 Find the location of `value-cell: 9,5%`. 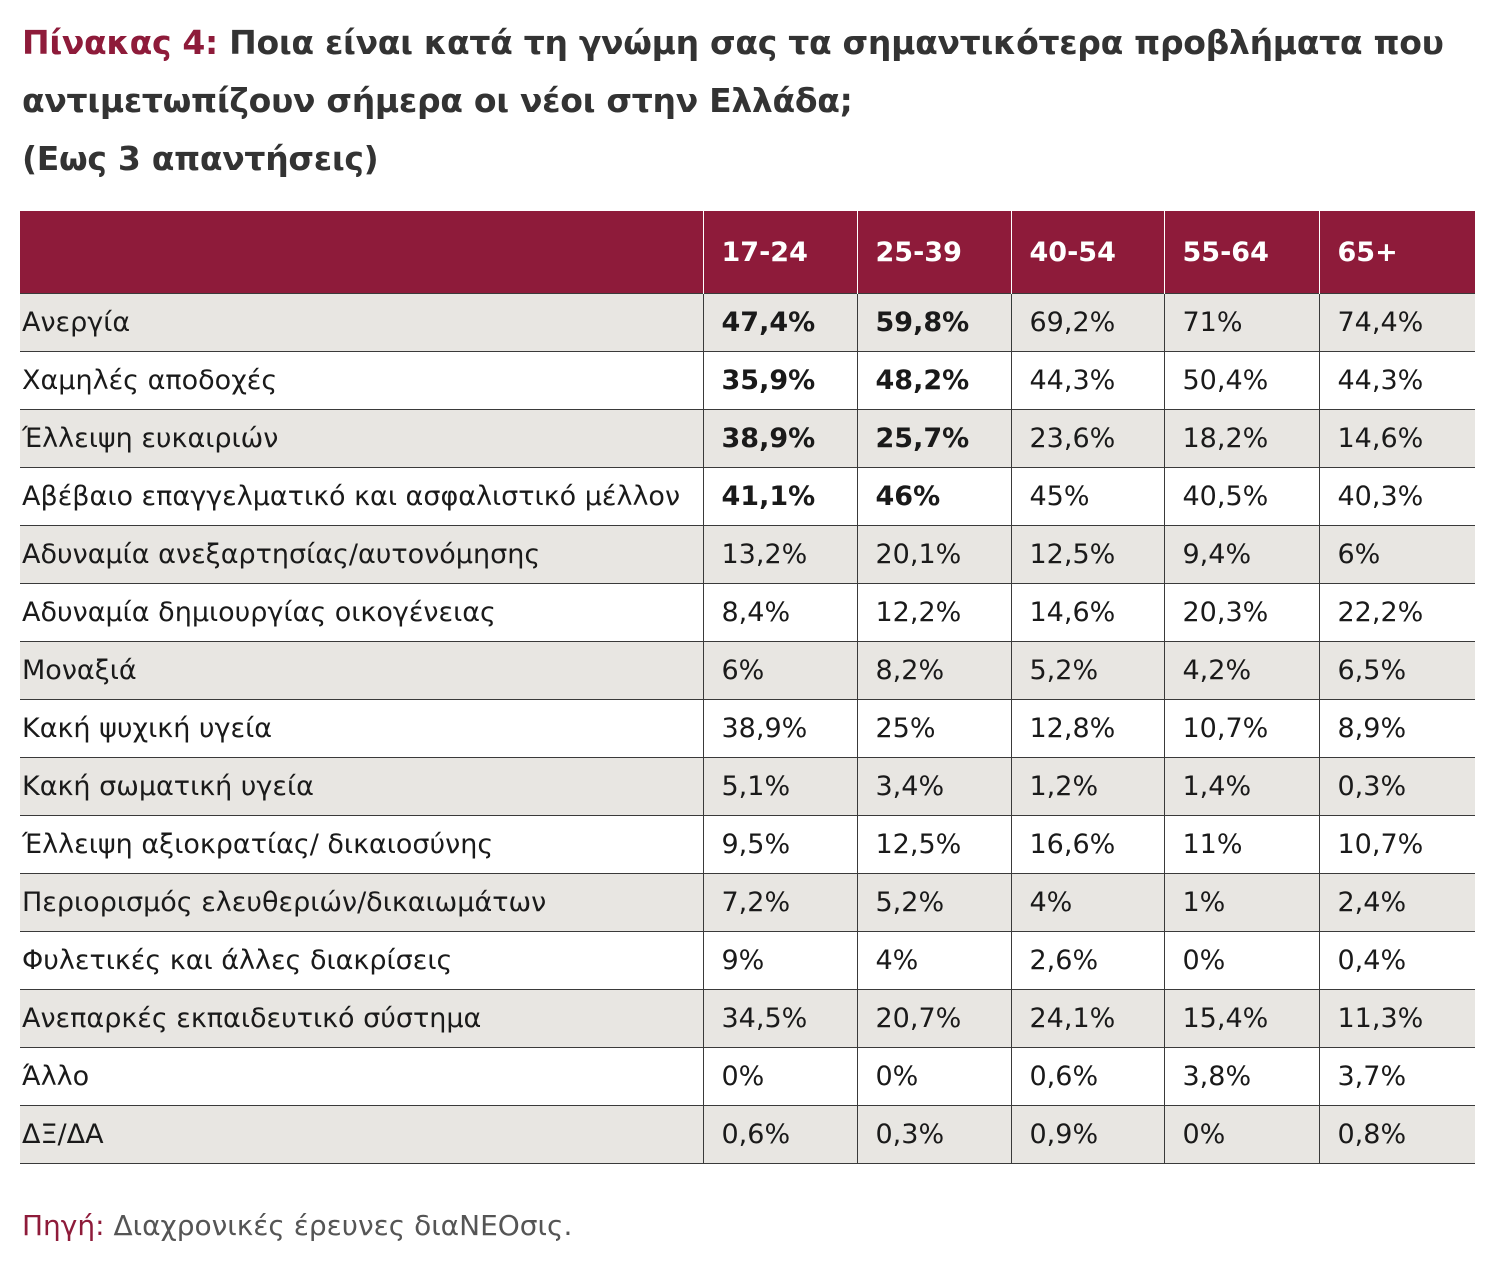

value-cell: 9,5% is located at coordinates (779, 844).